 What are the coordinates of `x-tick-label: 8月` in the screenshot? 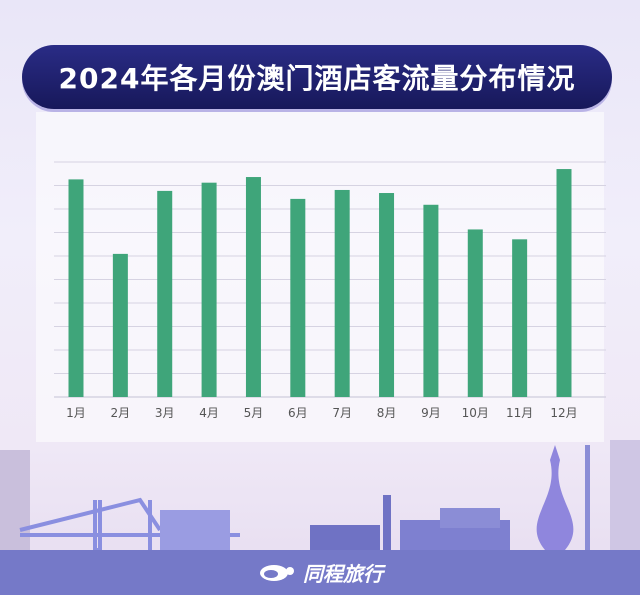 It's located at (387, 413).